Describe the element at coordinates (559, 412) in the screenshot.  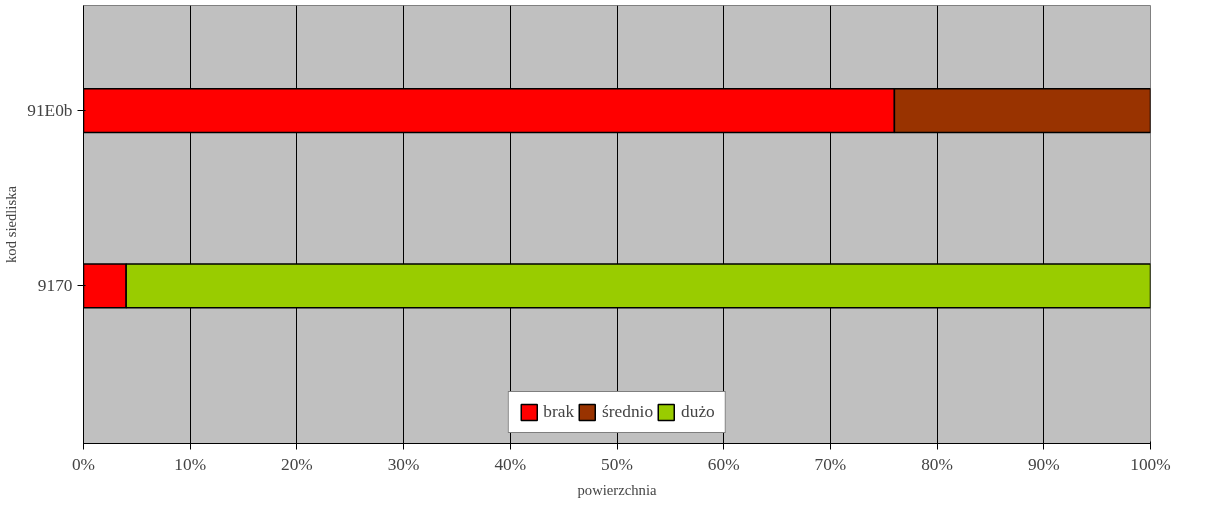
I see `legend-label: brak` at that location.